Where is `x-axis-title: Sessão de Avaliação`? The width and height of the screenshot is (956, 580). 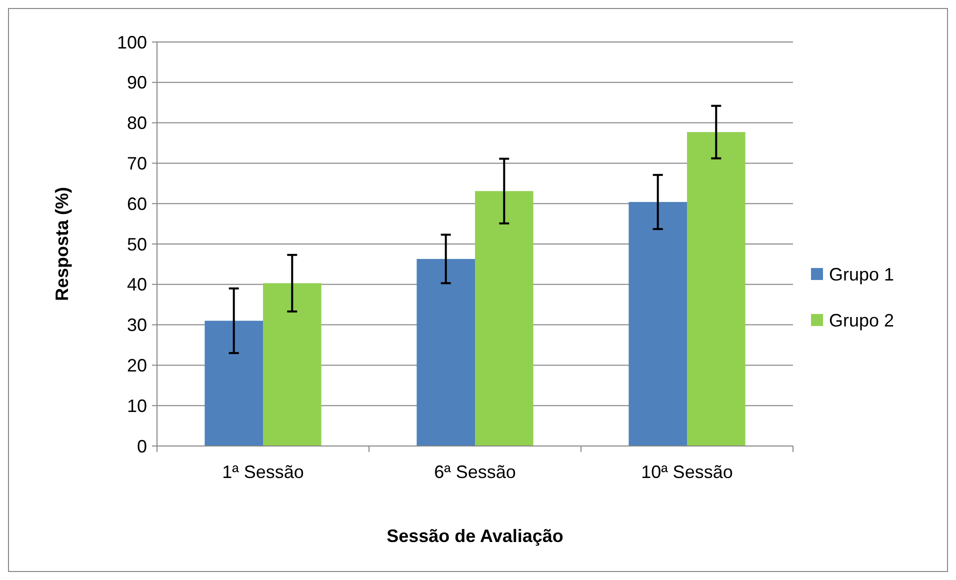
x-axis-title: Sessão de Avaliação is located at coordinates (475, 536).